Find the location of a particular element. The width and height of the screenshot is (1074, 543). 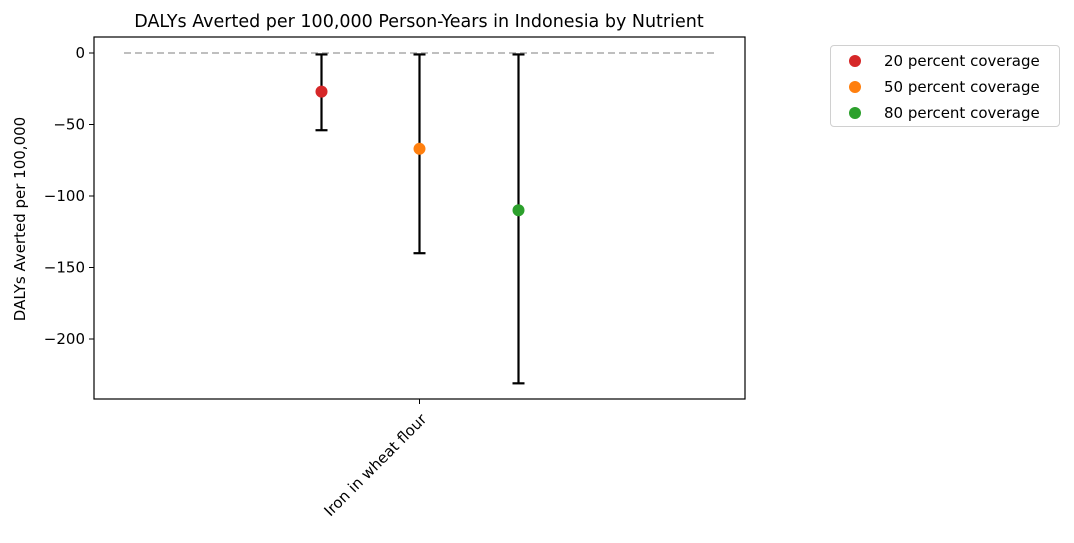

y-tick-label: −150 is located at coordinates (64, 268).